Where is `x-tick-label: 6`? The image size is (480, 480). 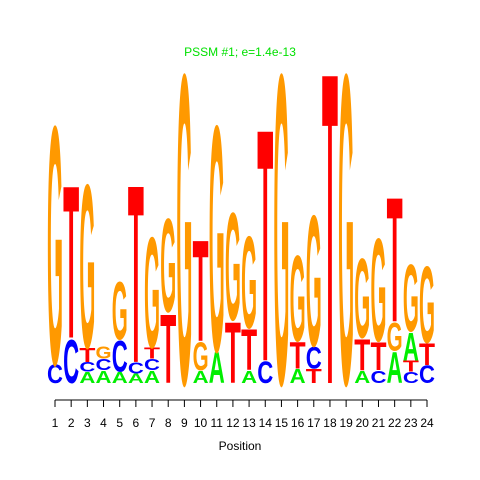
x-tick-label: 6 is located at coordinates (136, 423).